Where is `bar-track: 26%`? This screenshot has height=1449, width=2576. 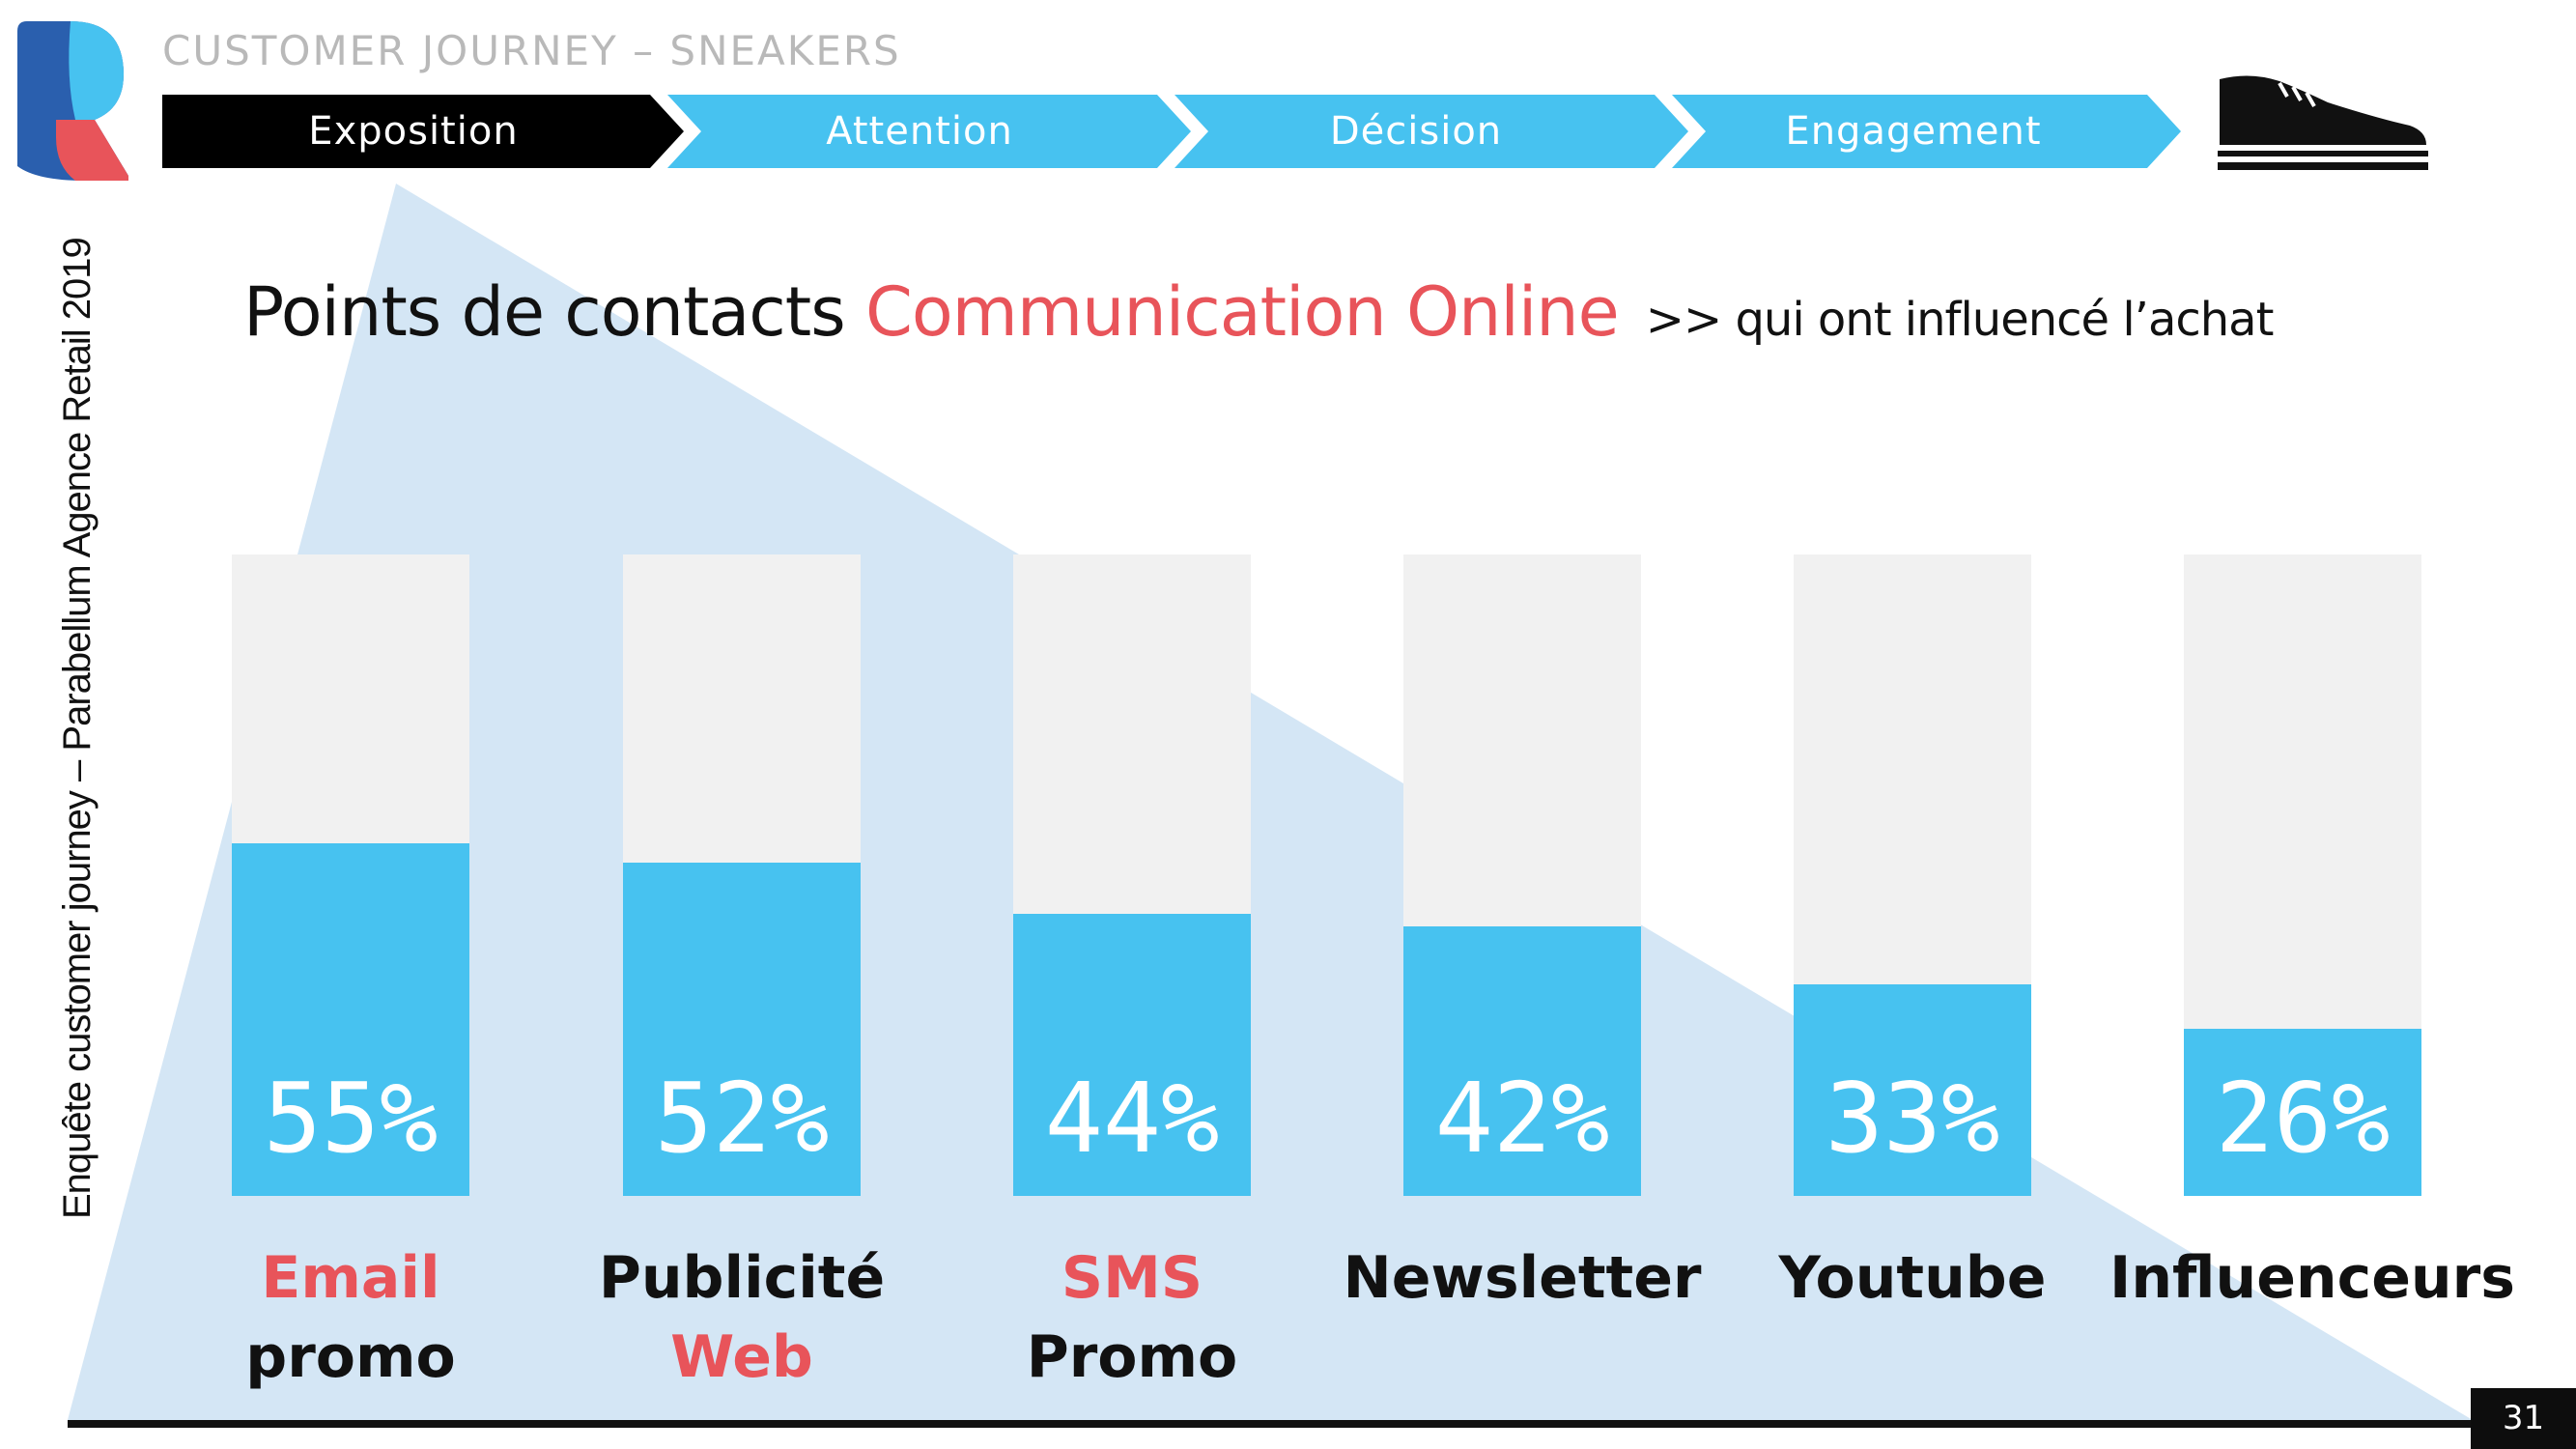 bar-track: 26% is located at coordinates (2302, 875).